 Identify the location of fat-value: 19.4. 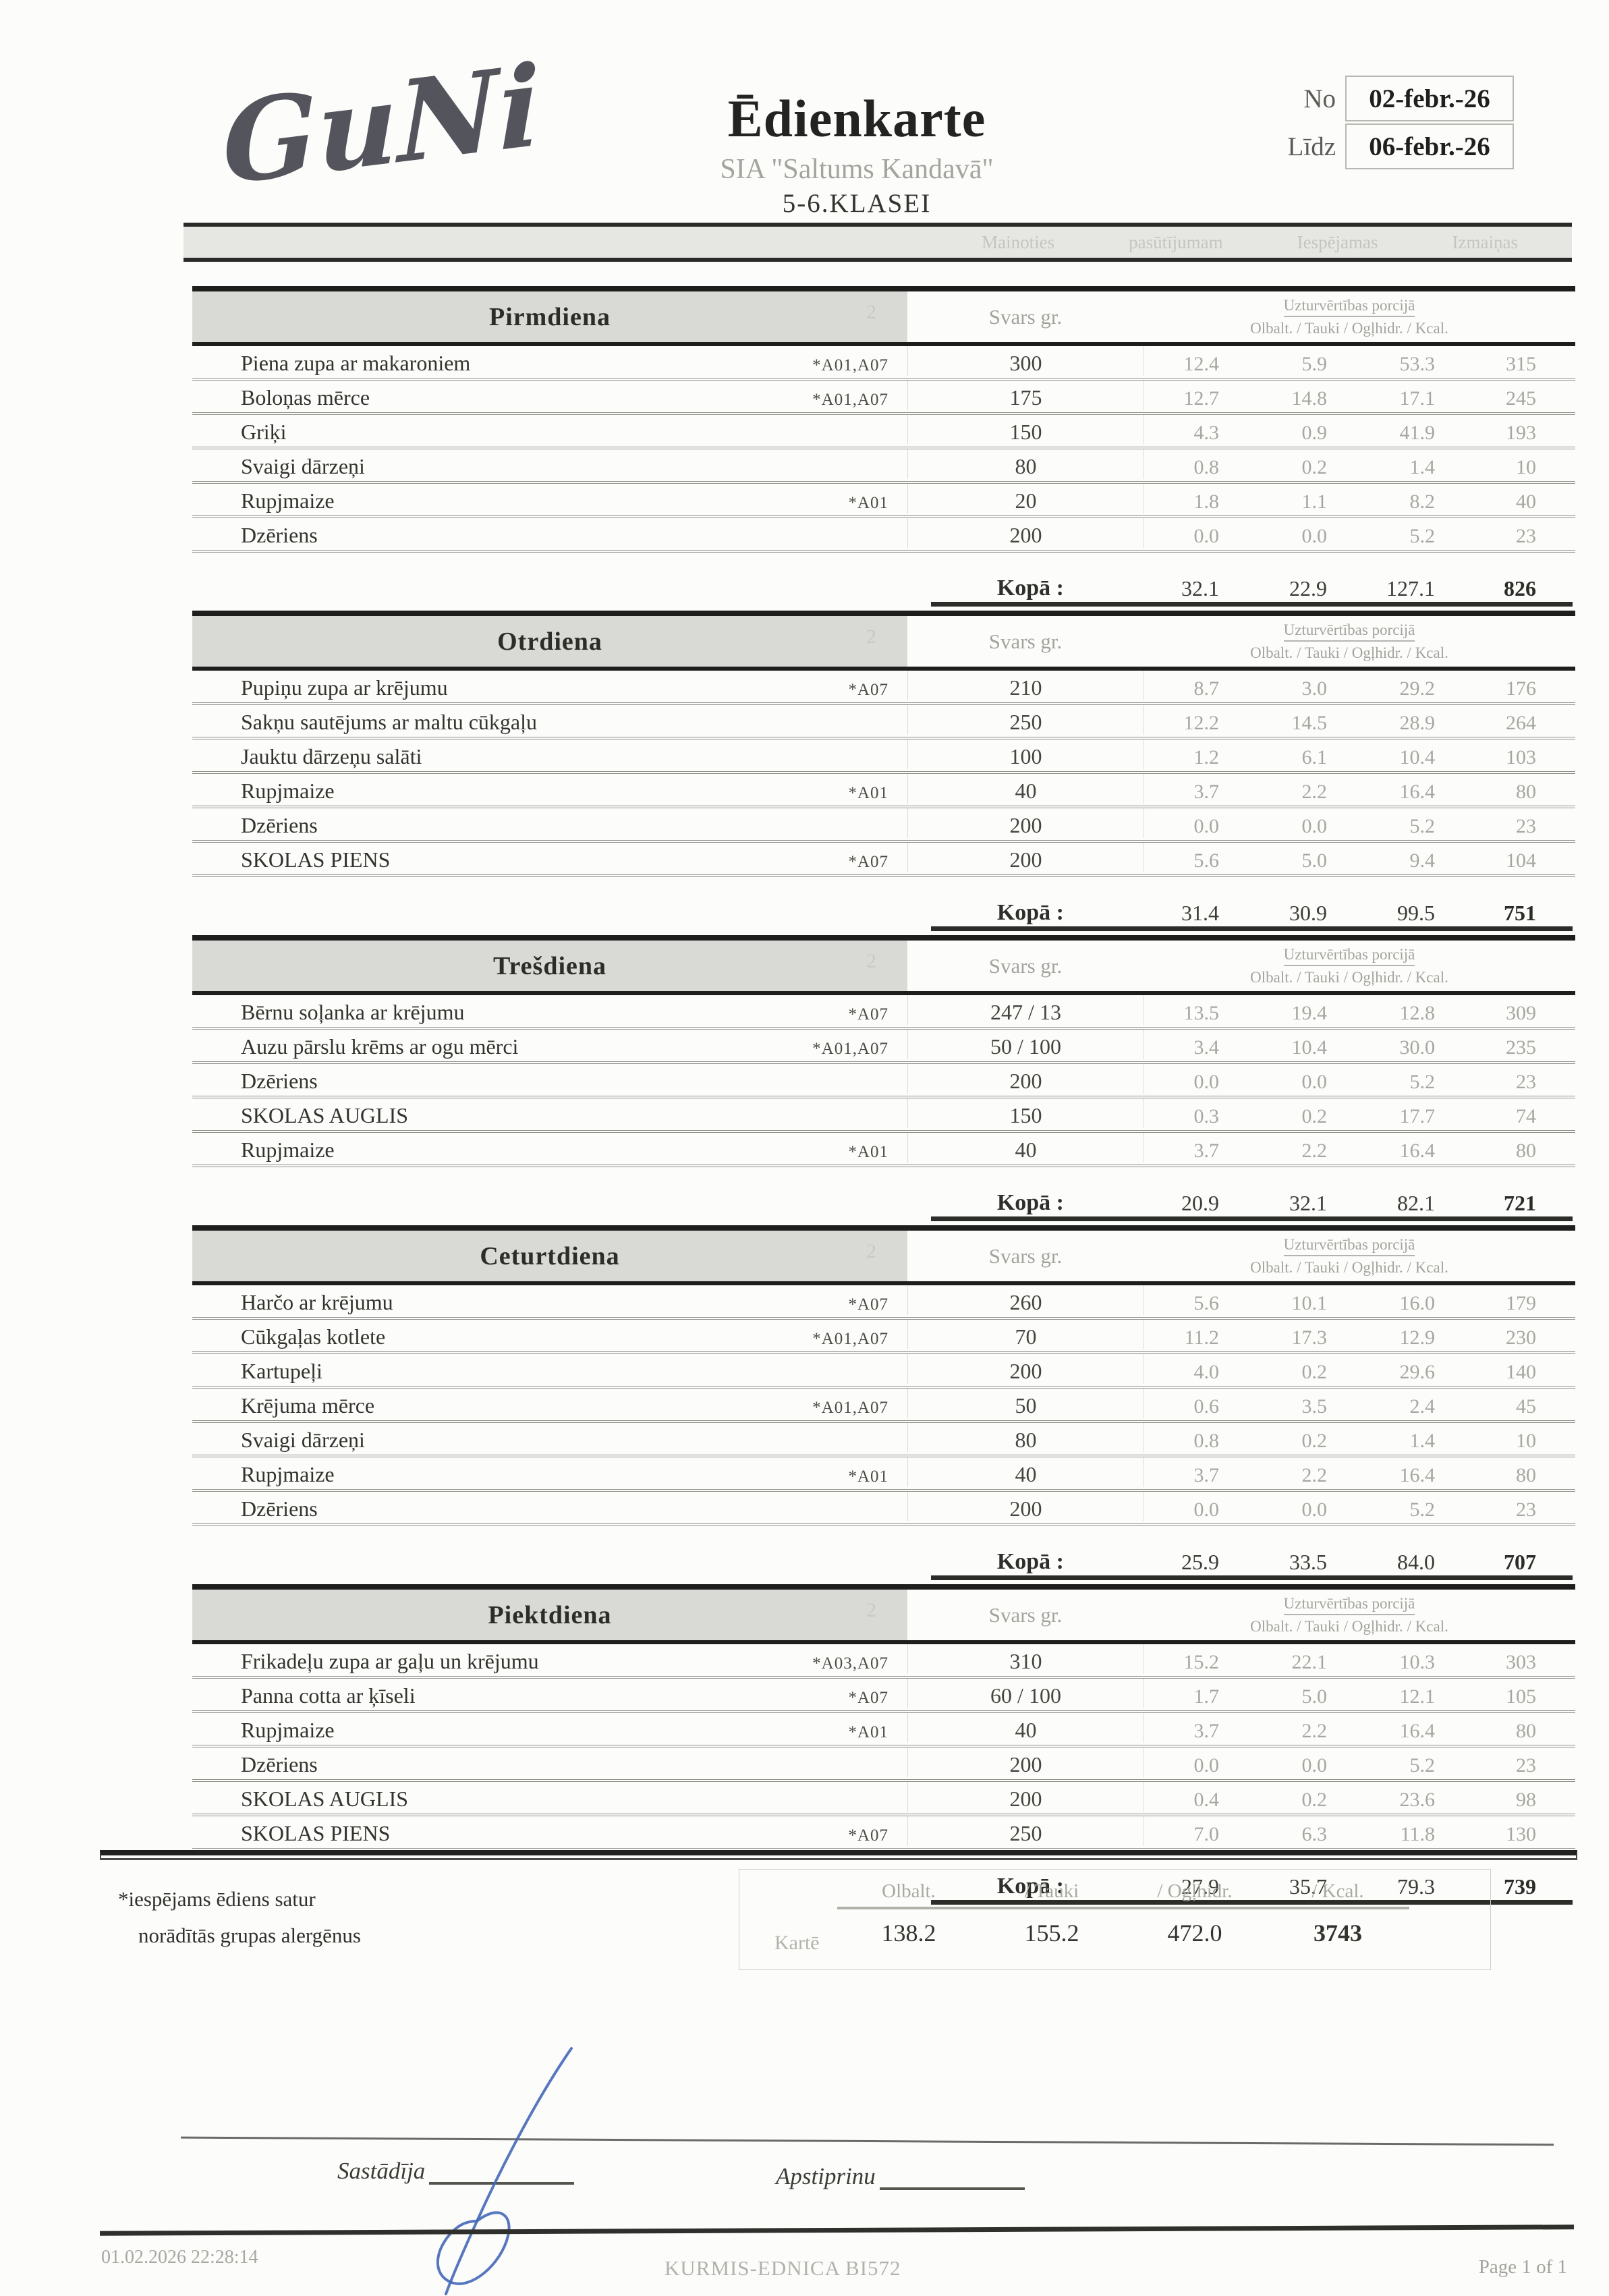
(1309, 1013).